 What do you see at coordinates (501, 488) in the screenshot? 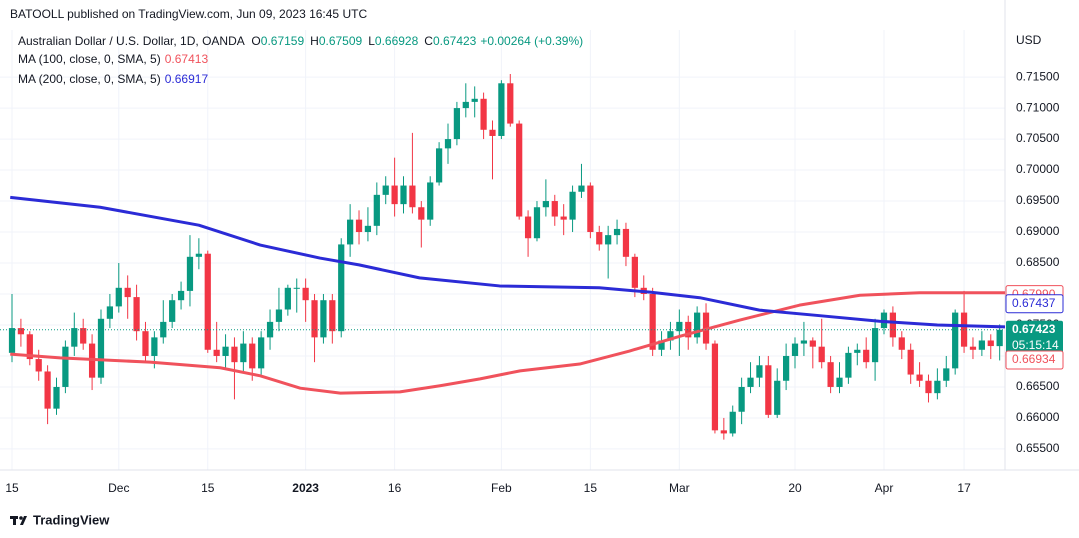
I see `x-tick-label: Feb` at bounding box center [501, 488].